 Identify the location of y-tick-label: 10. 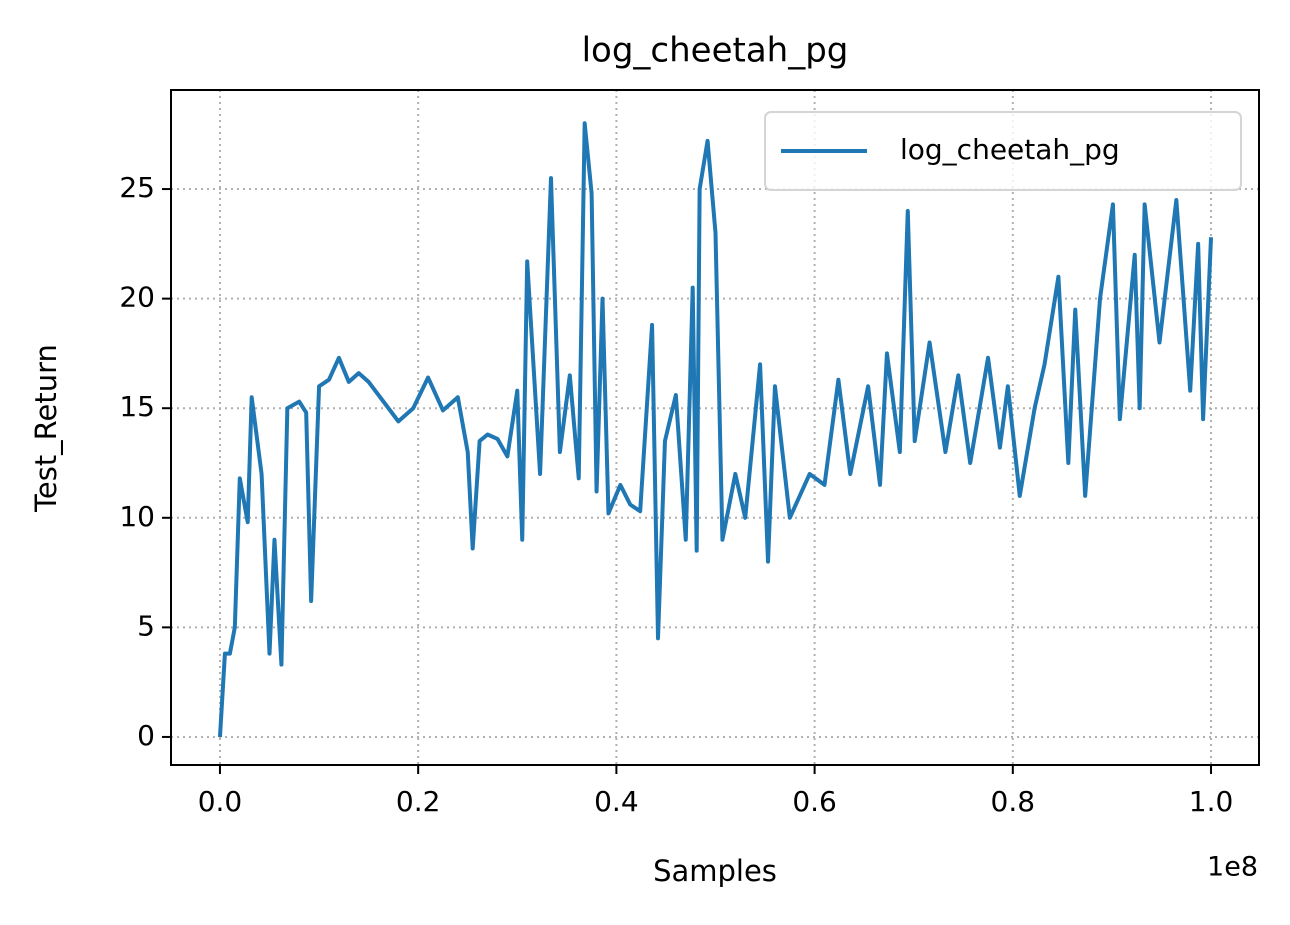
(137, 516).